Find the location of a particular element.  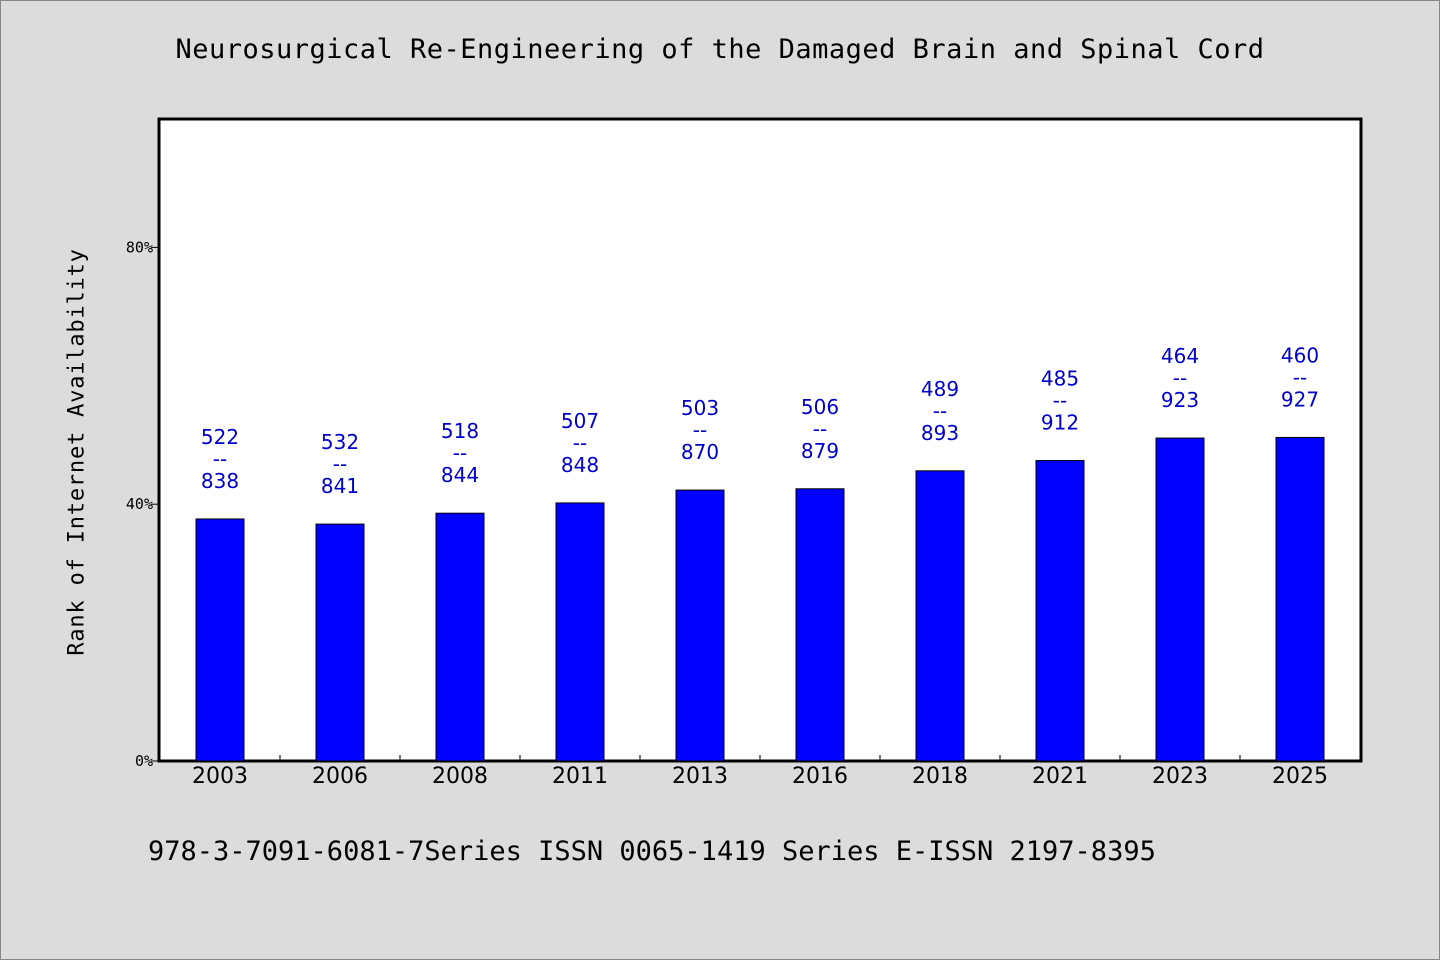

bar-data-label: 848 is located at coordinates (580, 465).